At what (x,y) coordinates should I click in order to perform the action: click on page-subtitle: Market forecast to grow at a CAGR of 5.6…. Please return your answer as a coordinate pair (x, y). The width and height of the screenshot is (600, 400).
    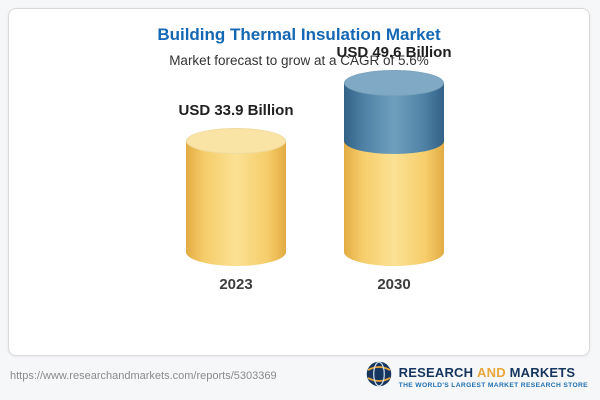
    Looking at the image, I should click on (299, 60).